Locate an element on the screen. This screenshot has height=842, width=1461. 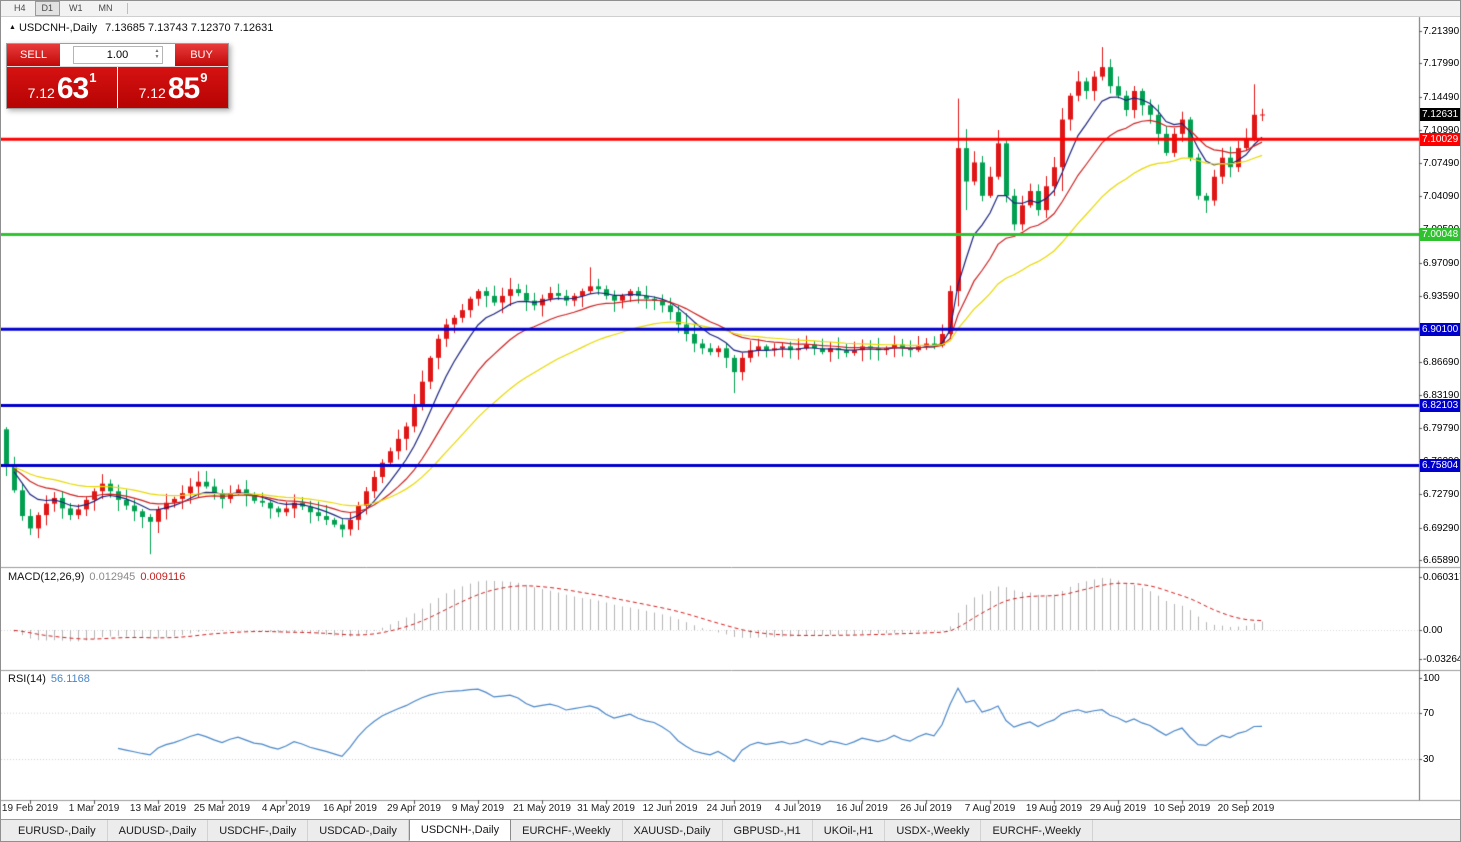
period-button-d1: D1 is located at coordinates (47, 8).